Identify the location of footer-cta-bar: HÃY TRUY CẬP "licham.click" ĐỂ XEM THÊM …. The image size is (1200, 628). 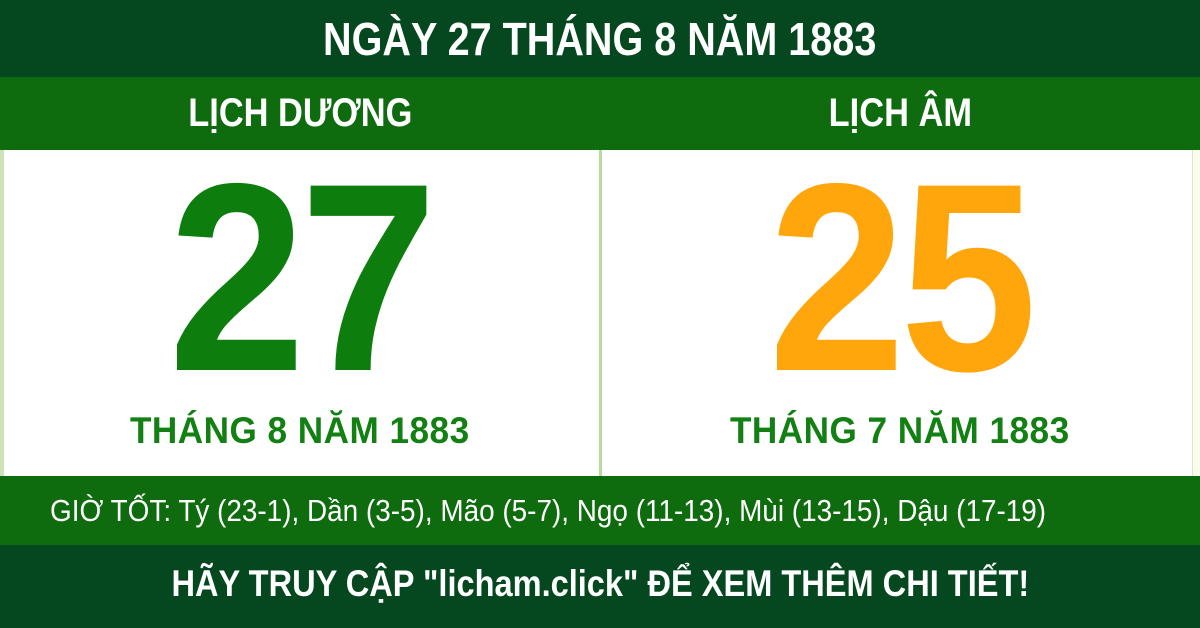
(600, 586).